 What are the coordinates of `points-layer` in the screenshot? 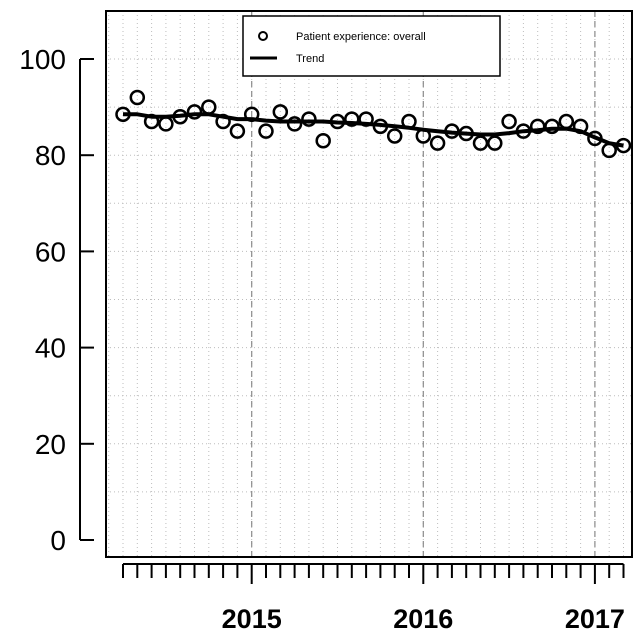 It's located at (373, 124).